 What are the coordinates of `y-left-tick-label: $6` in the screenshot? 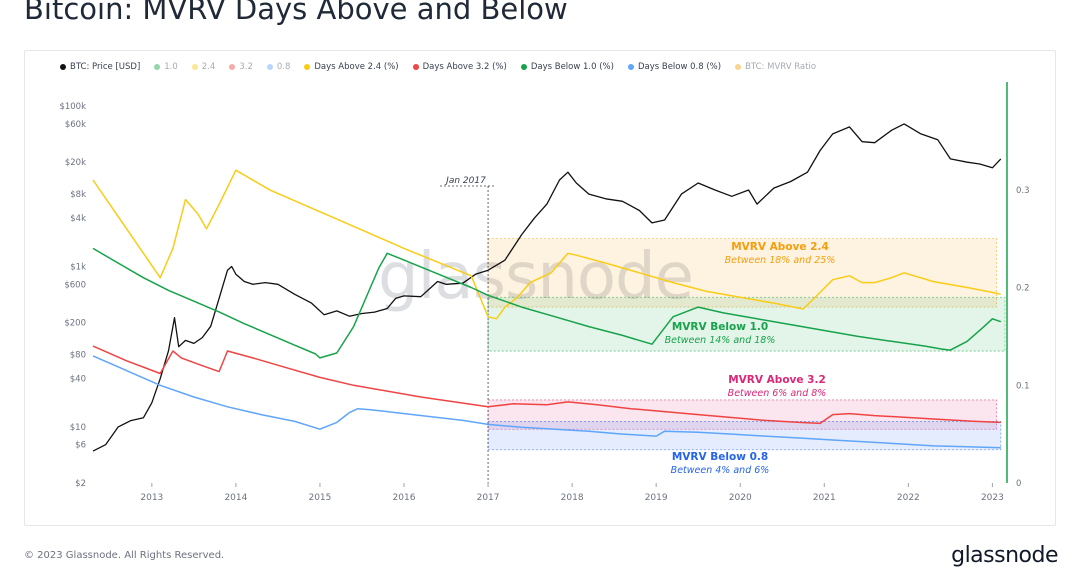 It's located at (80, 446).